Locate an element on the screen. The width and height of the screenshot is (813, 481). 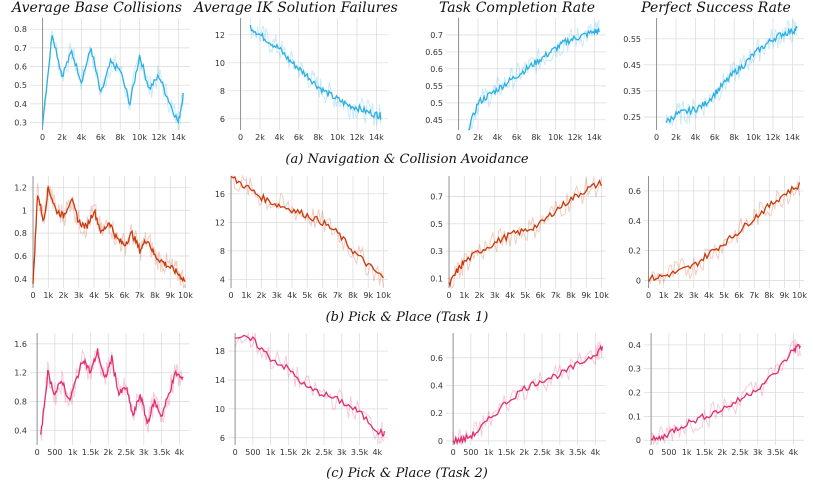
y-tick-label: 10 is located at coordinates (220, 409).